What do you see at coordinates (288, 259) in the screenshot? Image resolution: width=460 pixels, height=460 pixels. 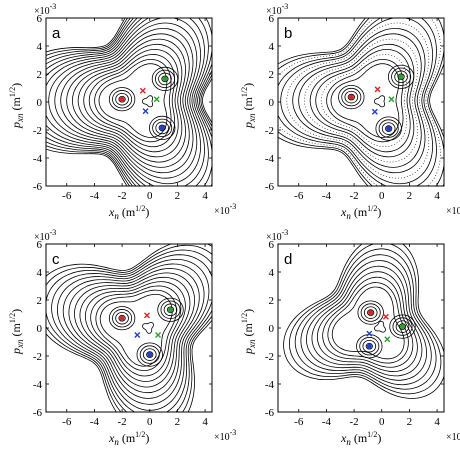 I see `panel-letter: d` at bounding box center [288, 259].